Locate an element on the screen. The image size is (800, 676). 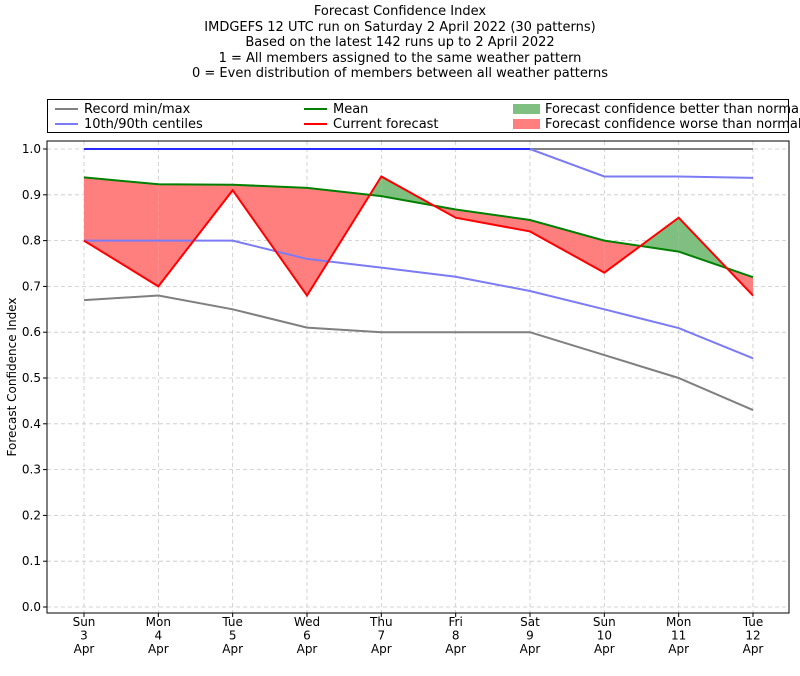
x-tick-label: 11 is located at coordinates (678, 636).